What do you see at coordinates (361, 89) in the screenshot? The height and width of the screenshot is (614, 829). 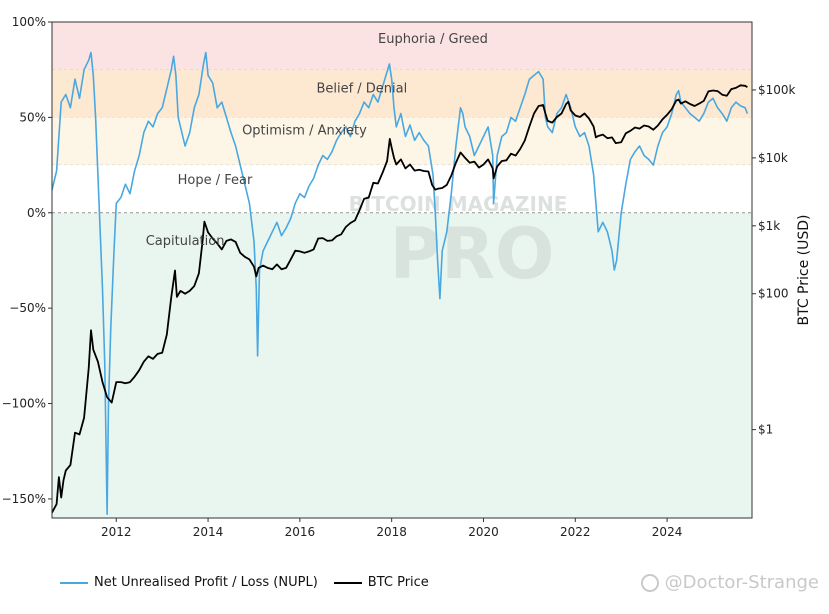 I see `zone-label-1: Belief / Denial` at bounding box center [361, 89].